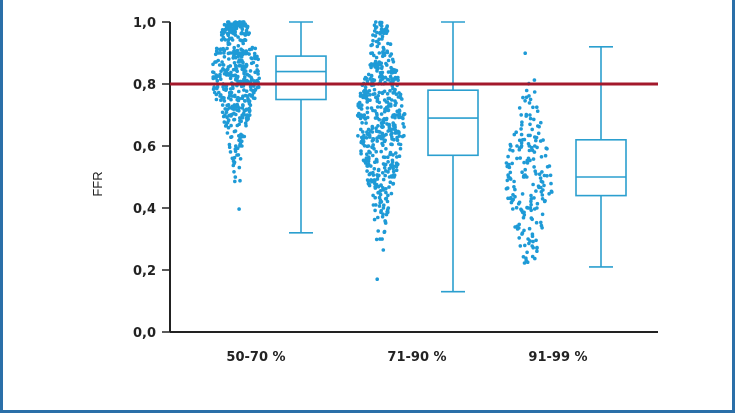 Image resolution: width=735 pixels, height=413 pixels. What do you see at coordinates (144, 333) in the screenshot?
I see `y-tick-label: 0,0` at bounding box center [144, 333].